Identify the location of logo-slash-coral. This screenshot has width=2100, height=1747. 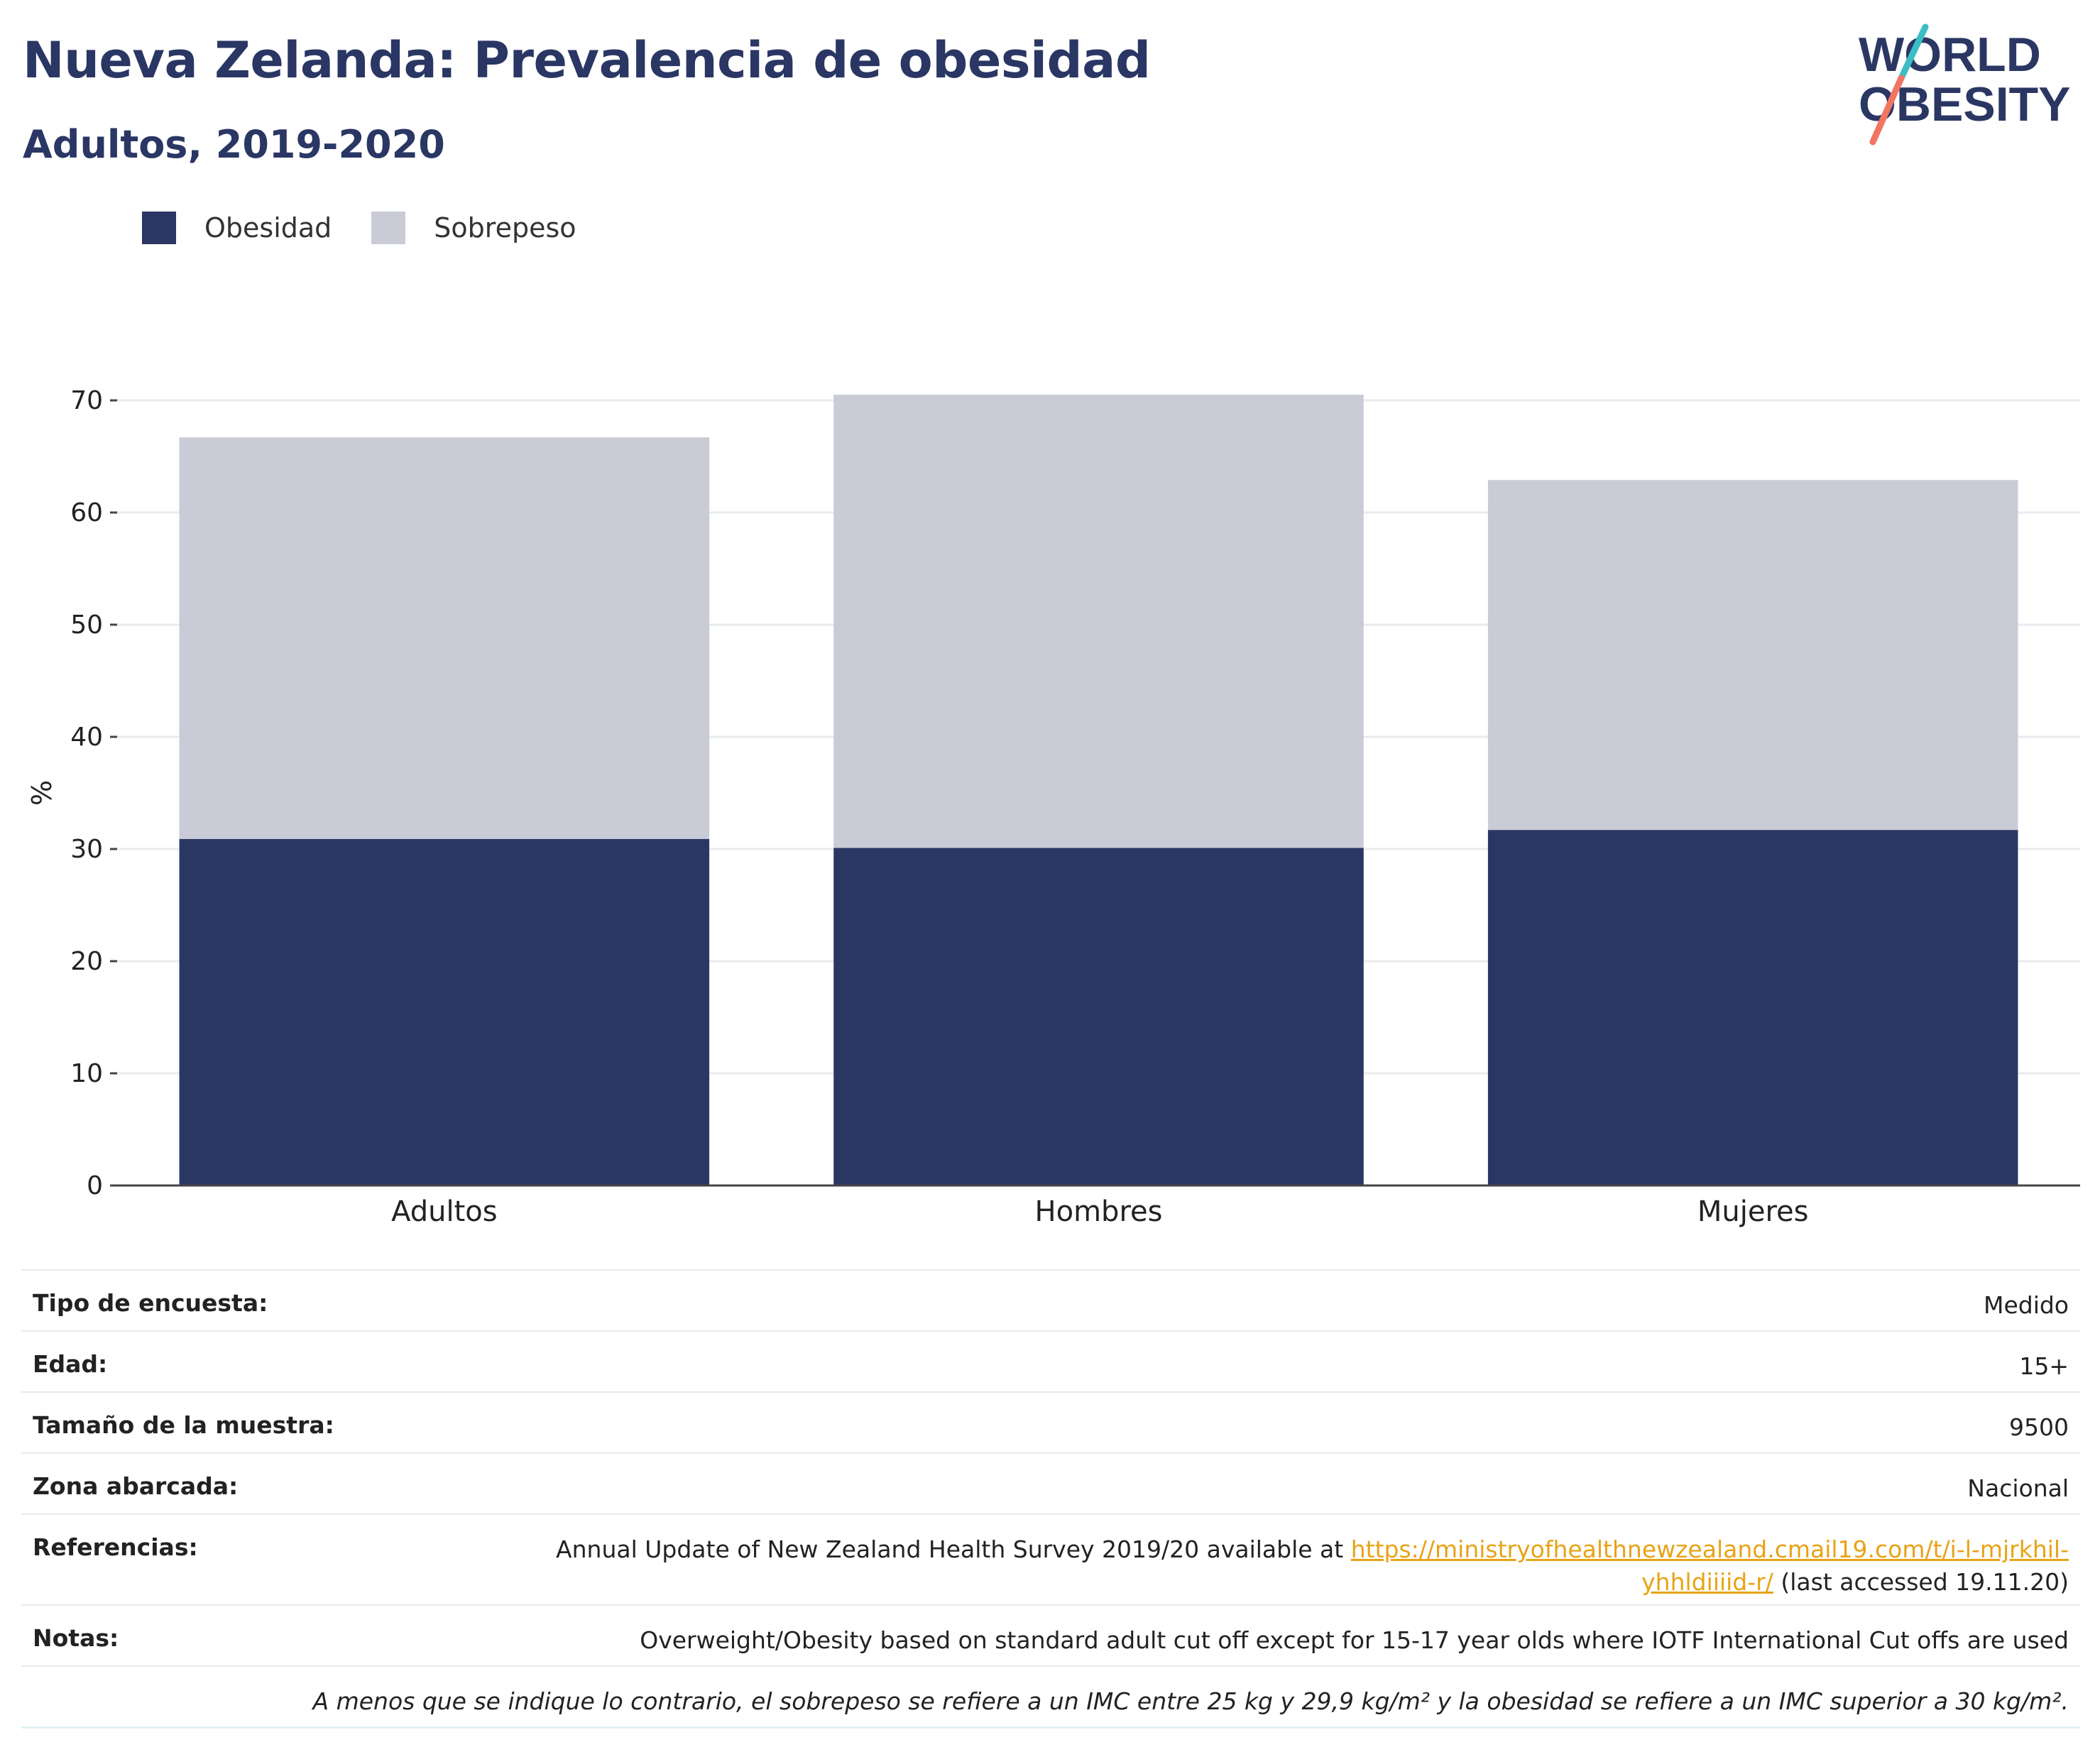
(1887, 110).